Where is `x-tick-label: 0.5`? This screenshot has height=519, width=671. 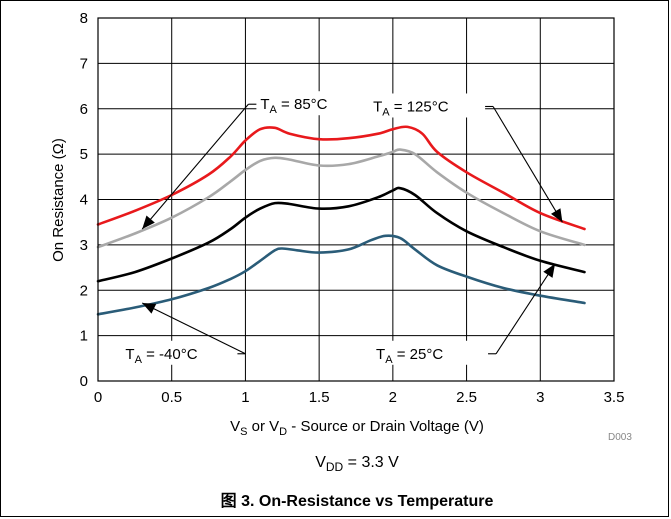 x-tick-label: 0.5 is located at coordinates (171, 397).